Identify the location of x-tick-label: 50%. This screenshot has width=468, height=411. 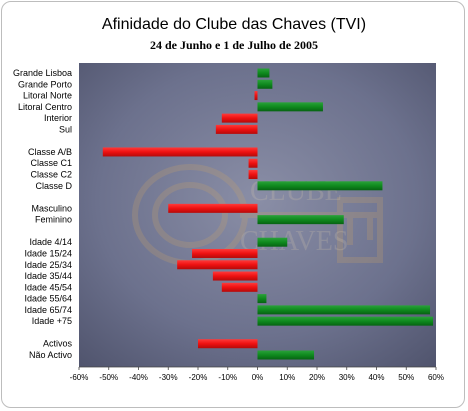
(406, 377).